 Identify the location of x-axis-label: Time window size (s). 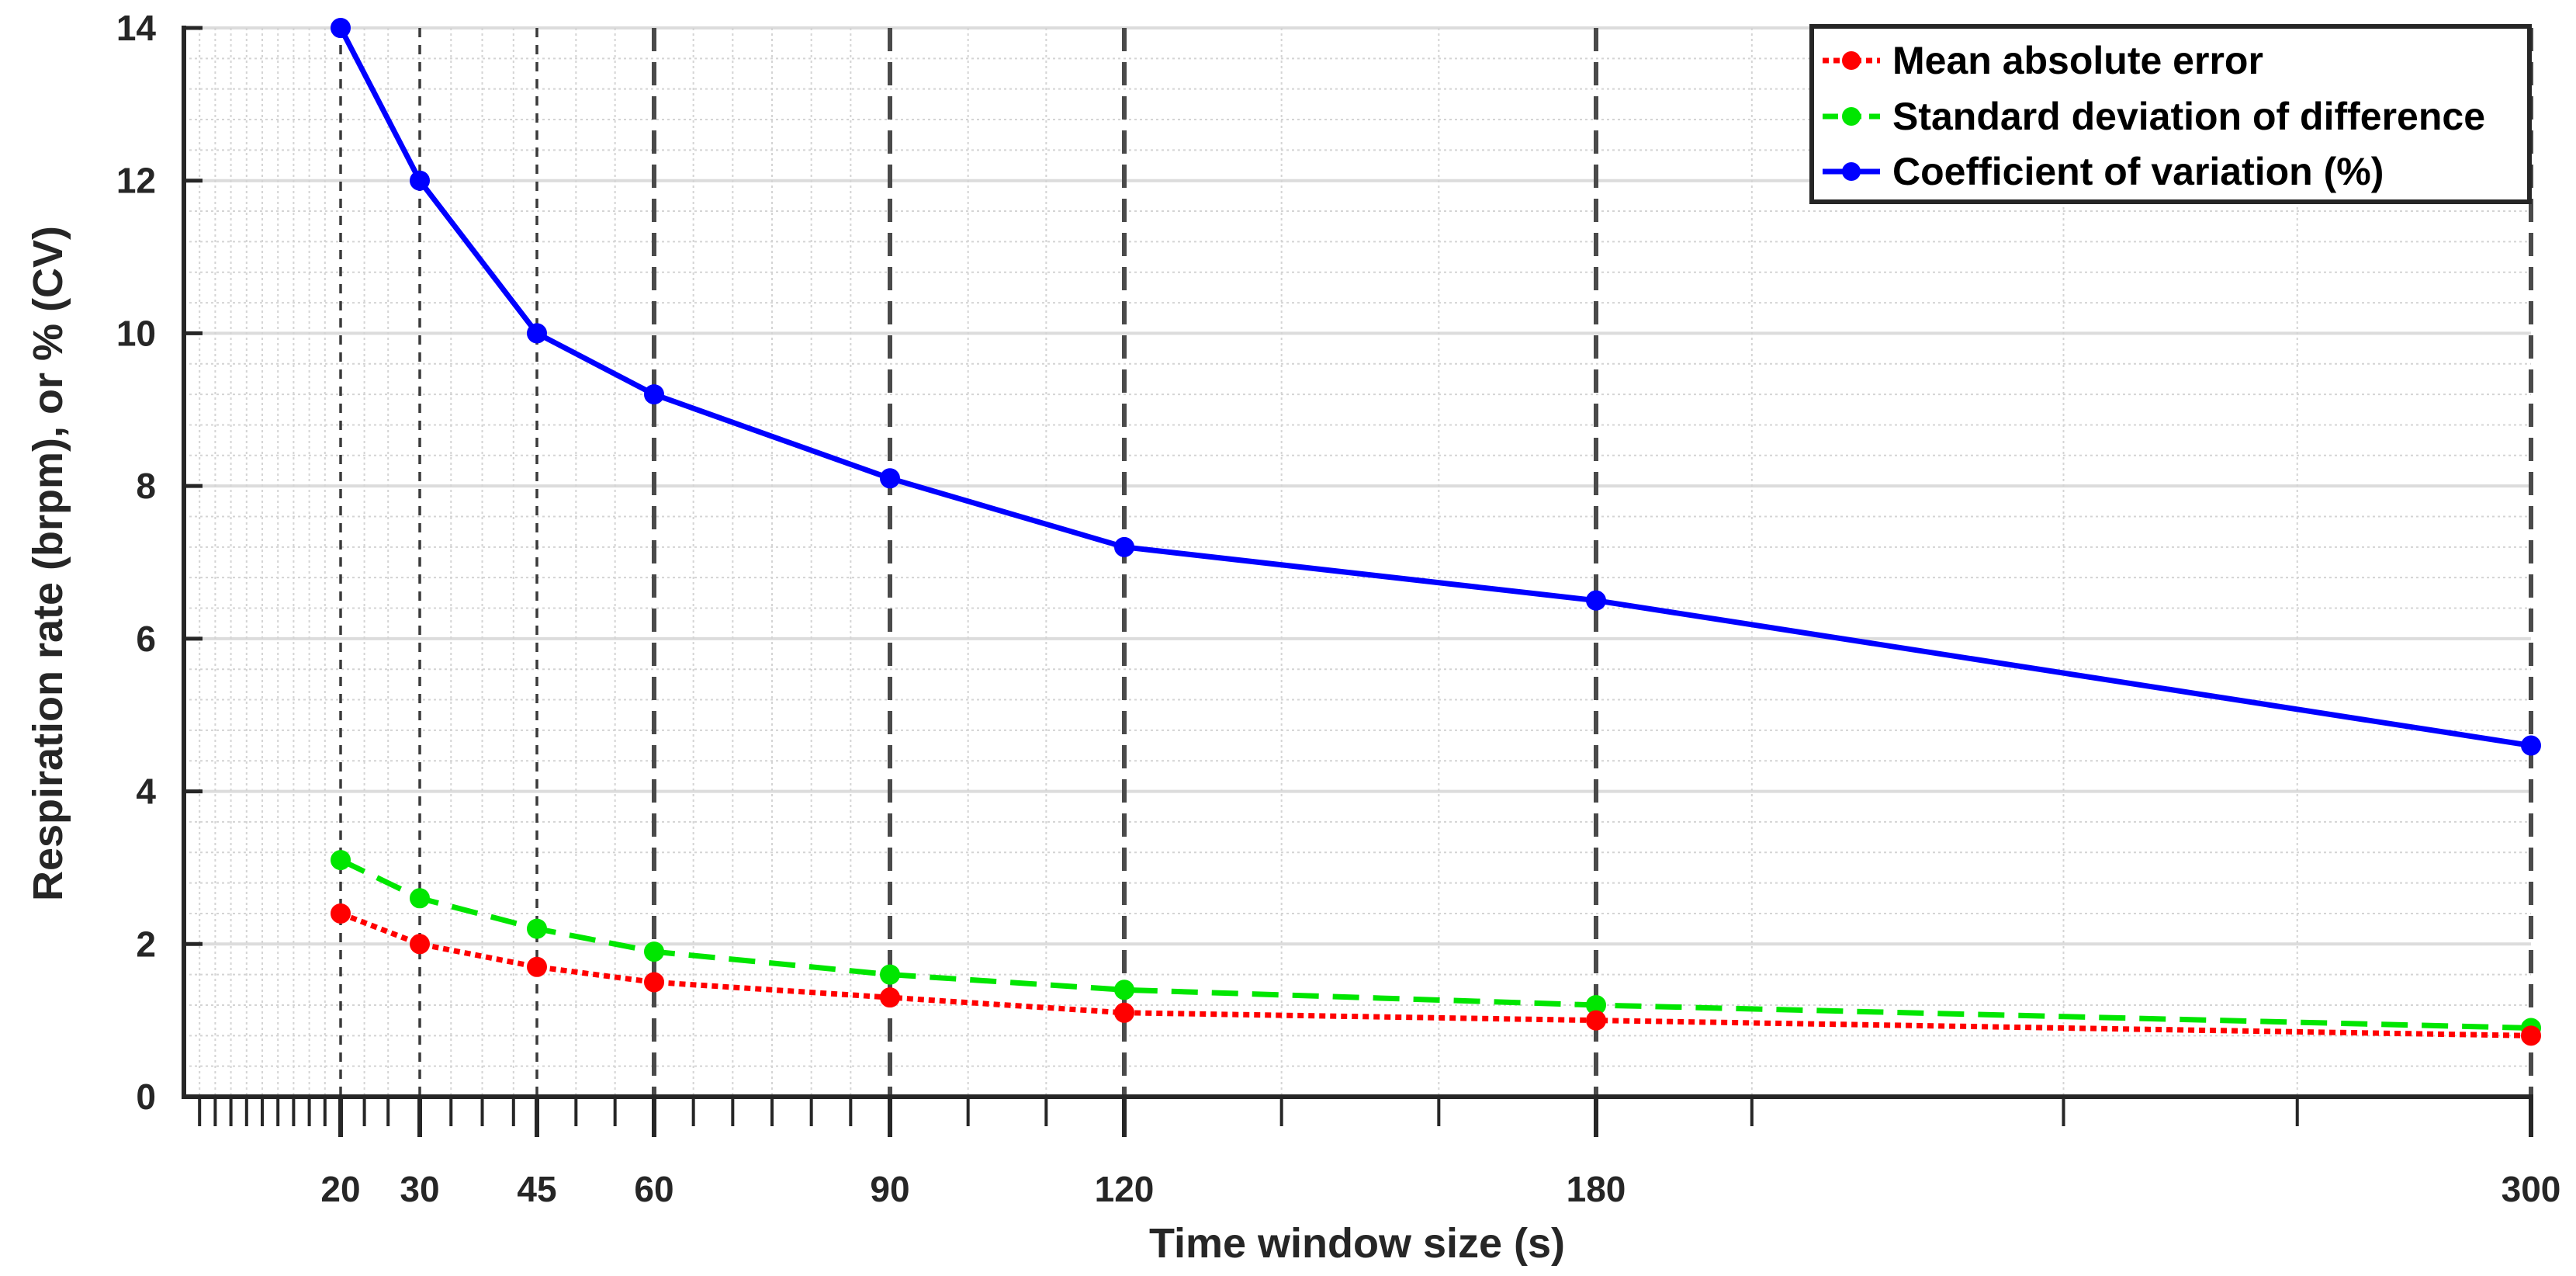
(1357, 1243).